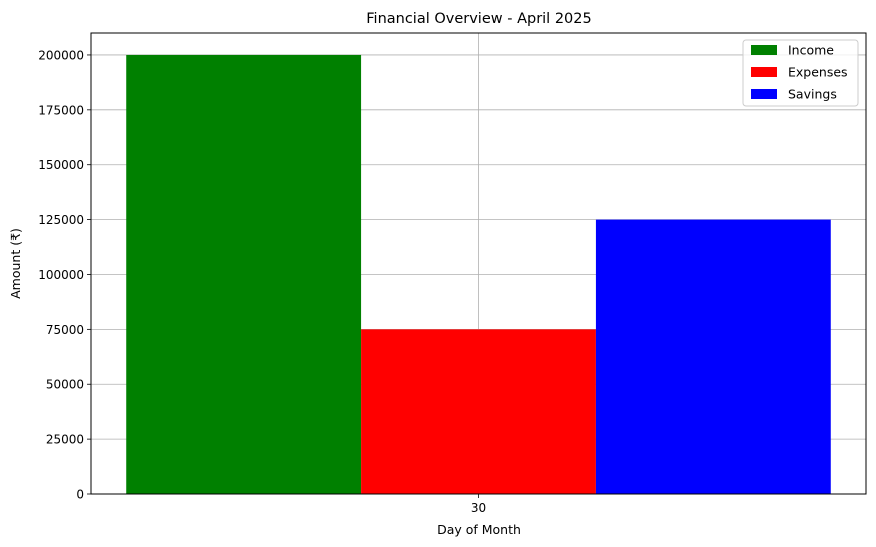 This screenshot has height=547, width=876. Describe the element at coordinates (61, 220) in the screenshot. I see `y-tick-label: 125000` at that location.